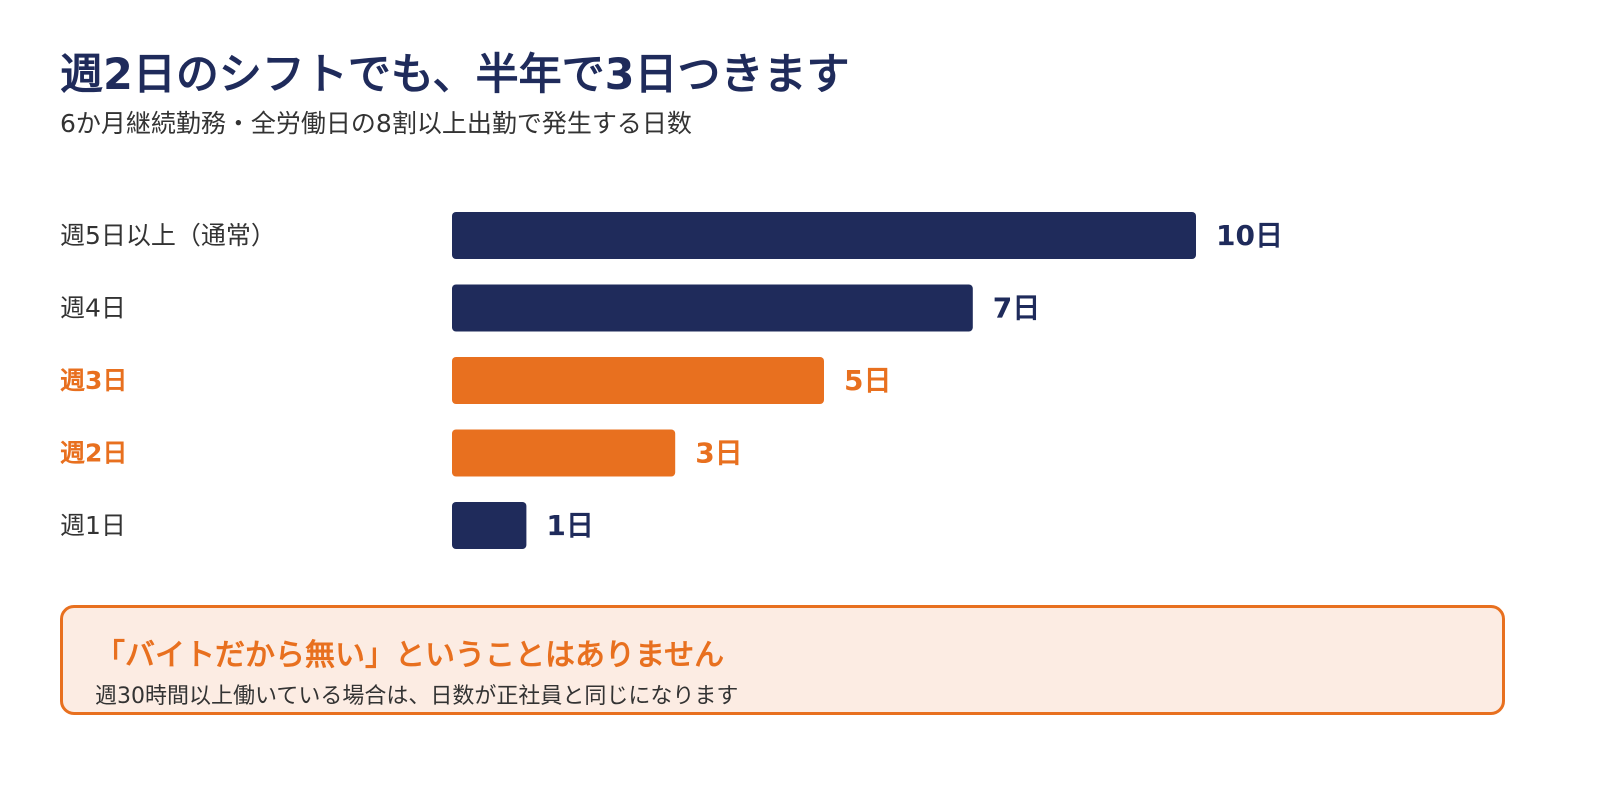 The image size is (1600, 791). What do you see at coordinates (93, 453) in the screenshot?
I see `category-label: 週2日` at bounding box center [93, 453].